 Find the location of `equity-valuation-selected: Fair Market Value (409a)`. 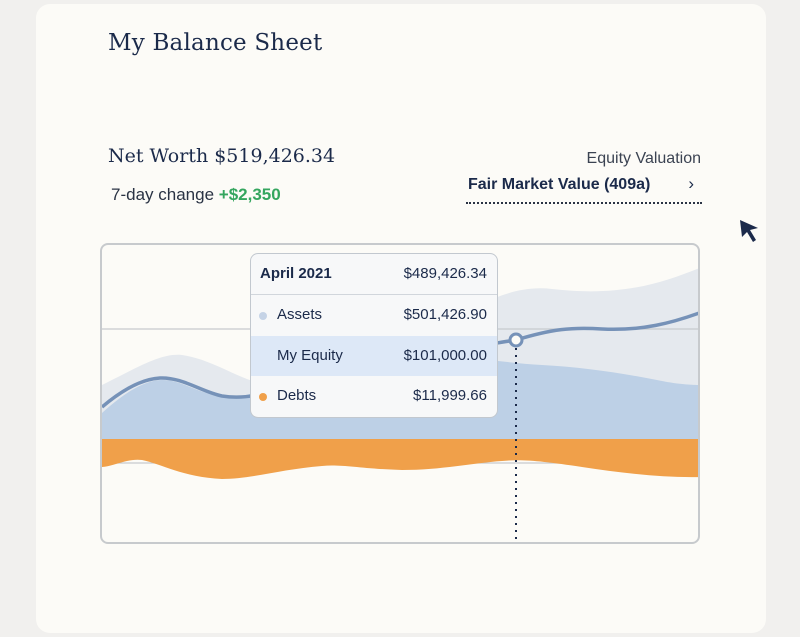

equity-valuation-selected: Fair Market Value (409a) is located at coordinates (559, 184).